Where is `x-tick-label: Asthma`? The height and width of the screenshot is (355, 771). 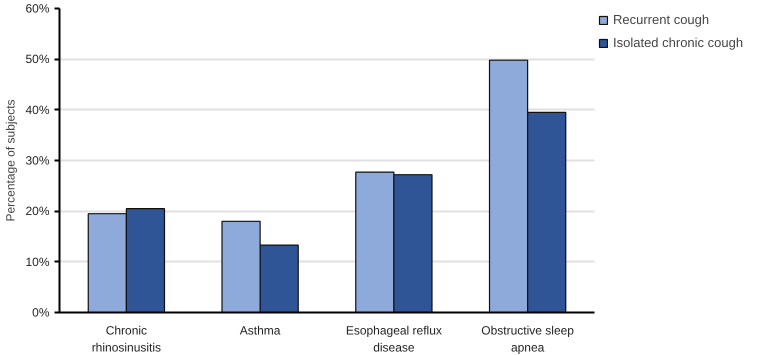 x-tick-label: Asthma is located at coordinates (260, 331).